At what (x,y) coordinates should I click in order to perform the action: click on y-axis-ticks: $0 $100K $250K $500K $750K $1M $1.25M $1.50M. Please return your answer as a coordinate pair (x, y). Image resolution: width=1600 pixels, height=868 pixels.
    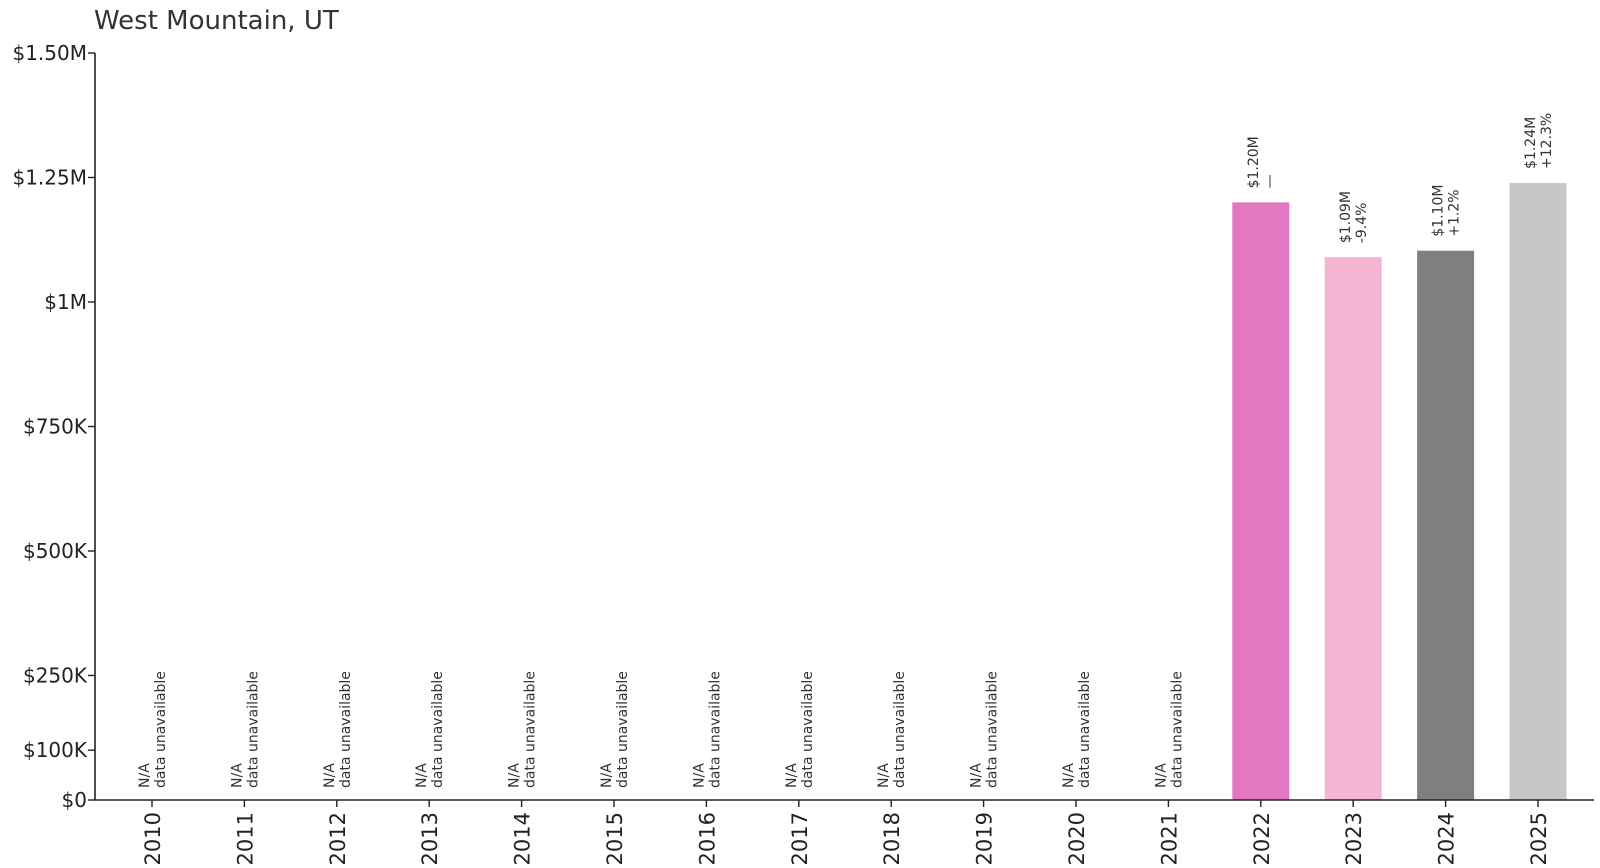
    Looking at the image, I should click on (53, 426).